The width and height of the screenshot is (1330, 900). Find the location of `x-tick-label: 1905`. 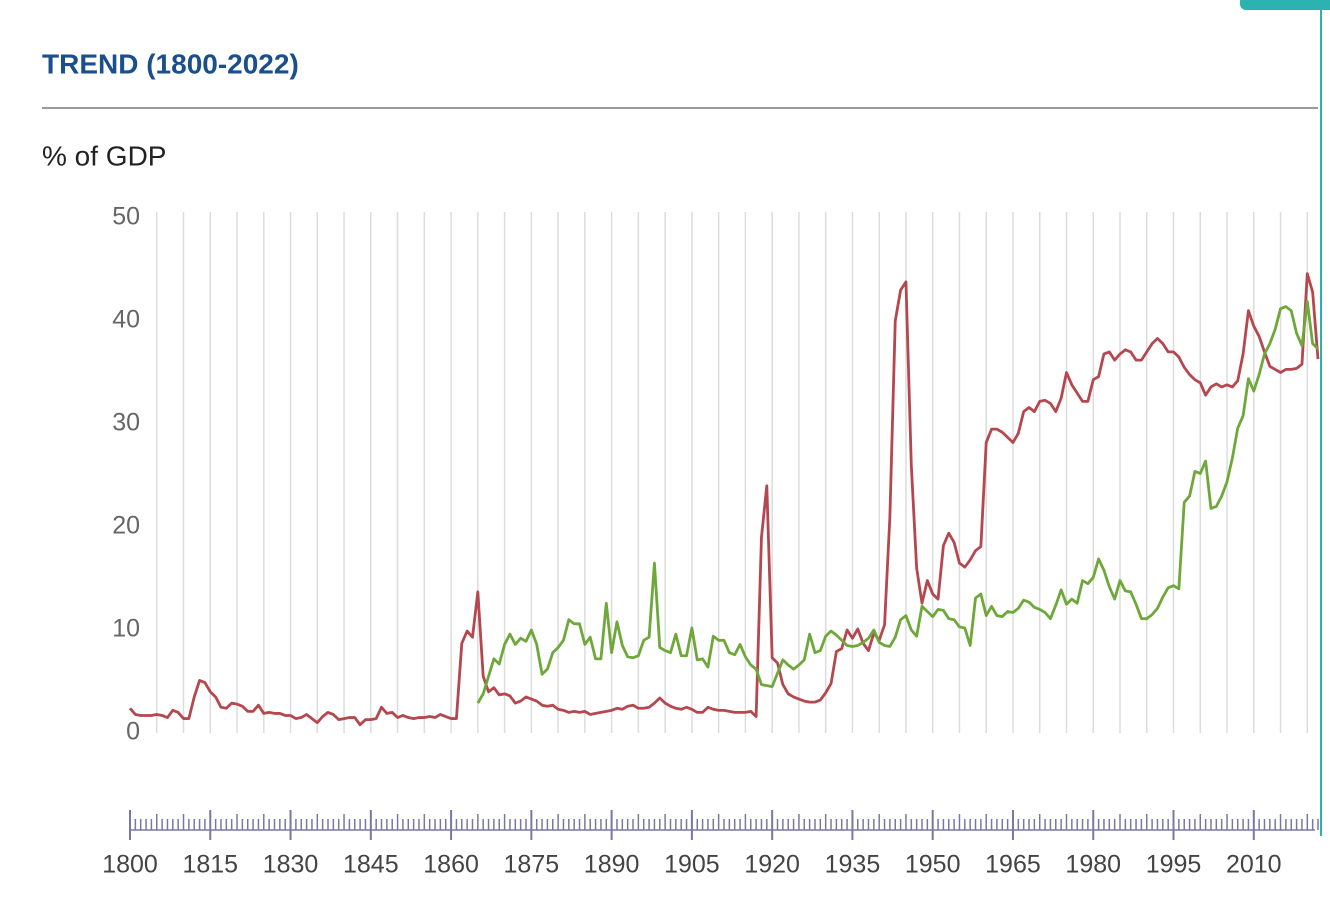

x-tick-label: 1905 is located at coordinates (692, 865).